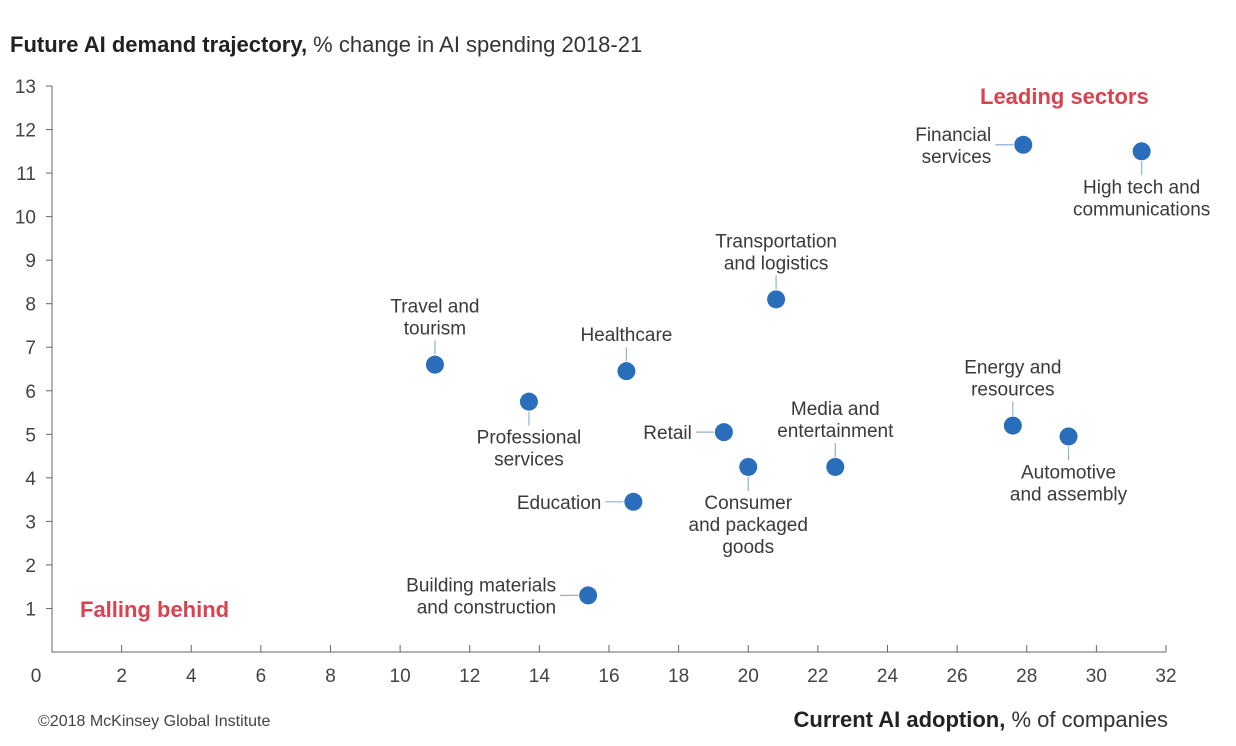 The width and height of the screenshot is (1236, 746). Describe the element at coordinates (667, 433) in the screenshot. I see `point-label: Retail` at that location.